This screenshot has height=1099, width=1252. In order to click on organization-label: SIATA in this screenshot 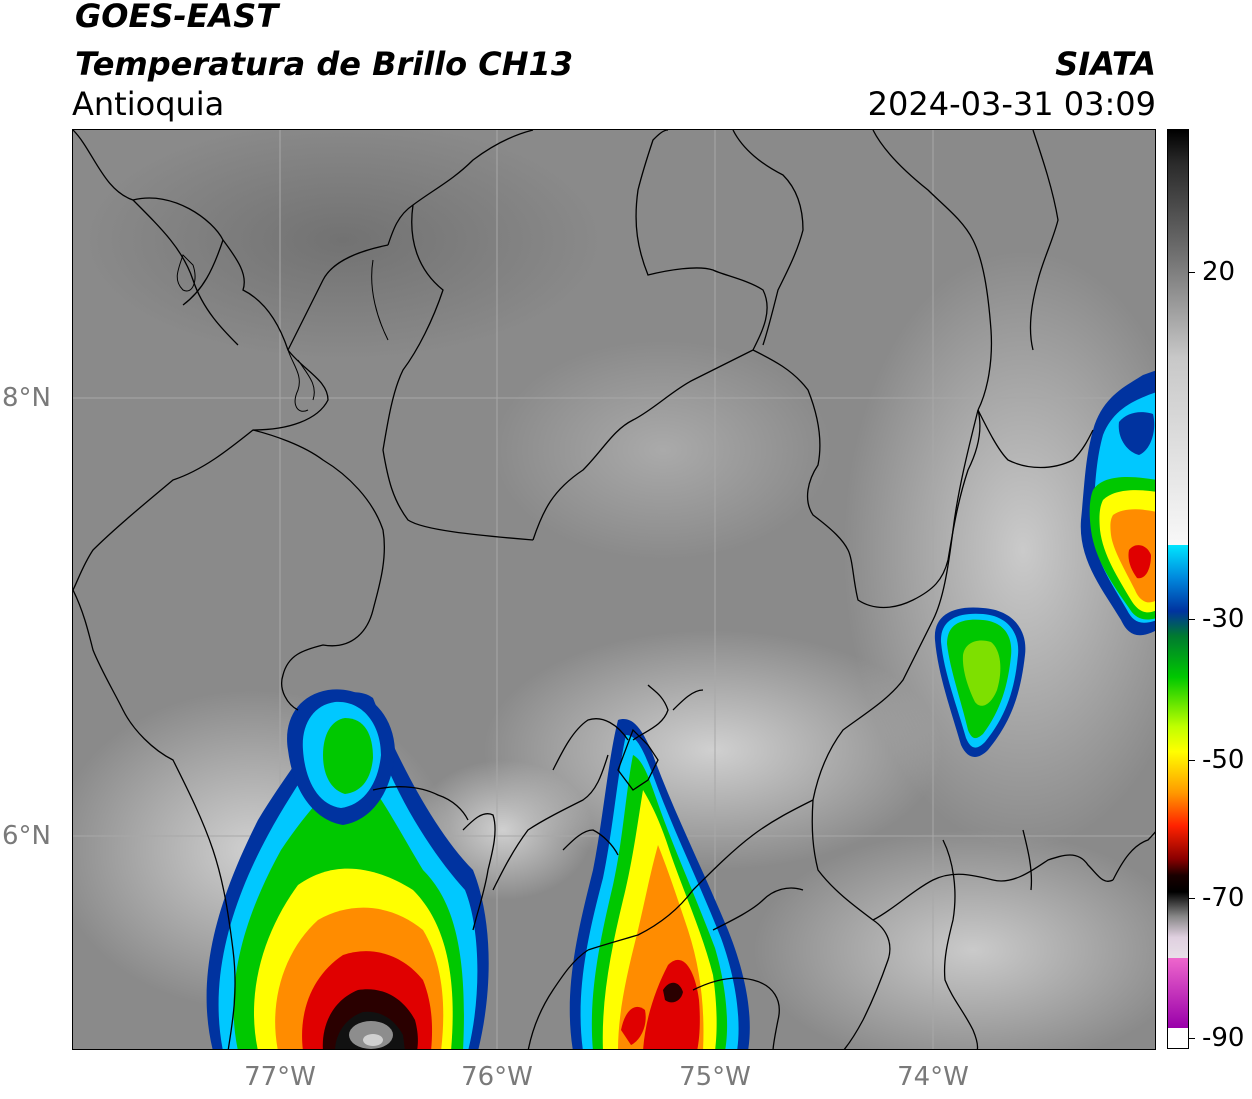, I will do `click(1105, 64)`.